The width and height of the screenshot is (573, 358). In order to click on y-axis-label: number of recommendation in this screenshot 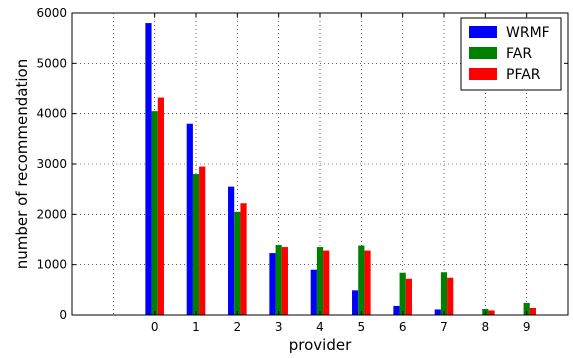, I will do `click(22, 164)`.